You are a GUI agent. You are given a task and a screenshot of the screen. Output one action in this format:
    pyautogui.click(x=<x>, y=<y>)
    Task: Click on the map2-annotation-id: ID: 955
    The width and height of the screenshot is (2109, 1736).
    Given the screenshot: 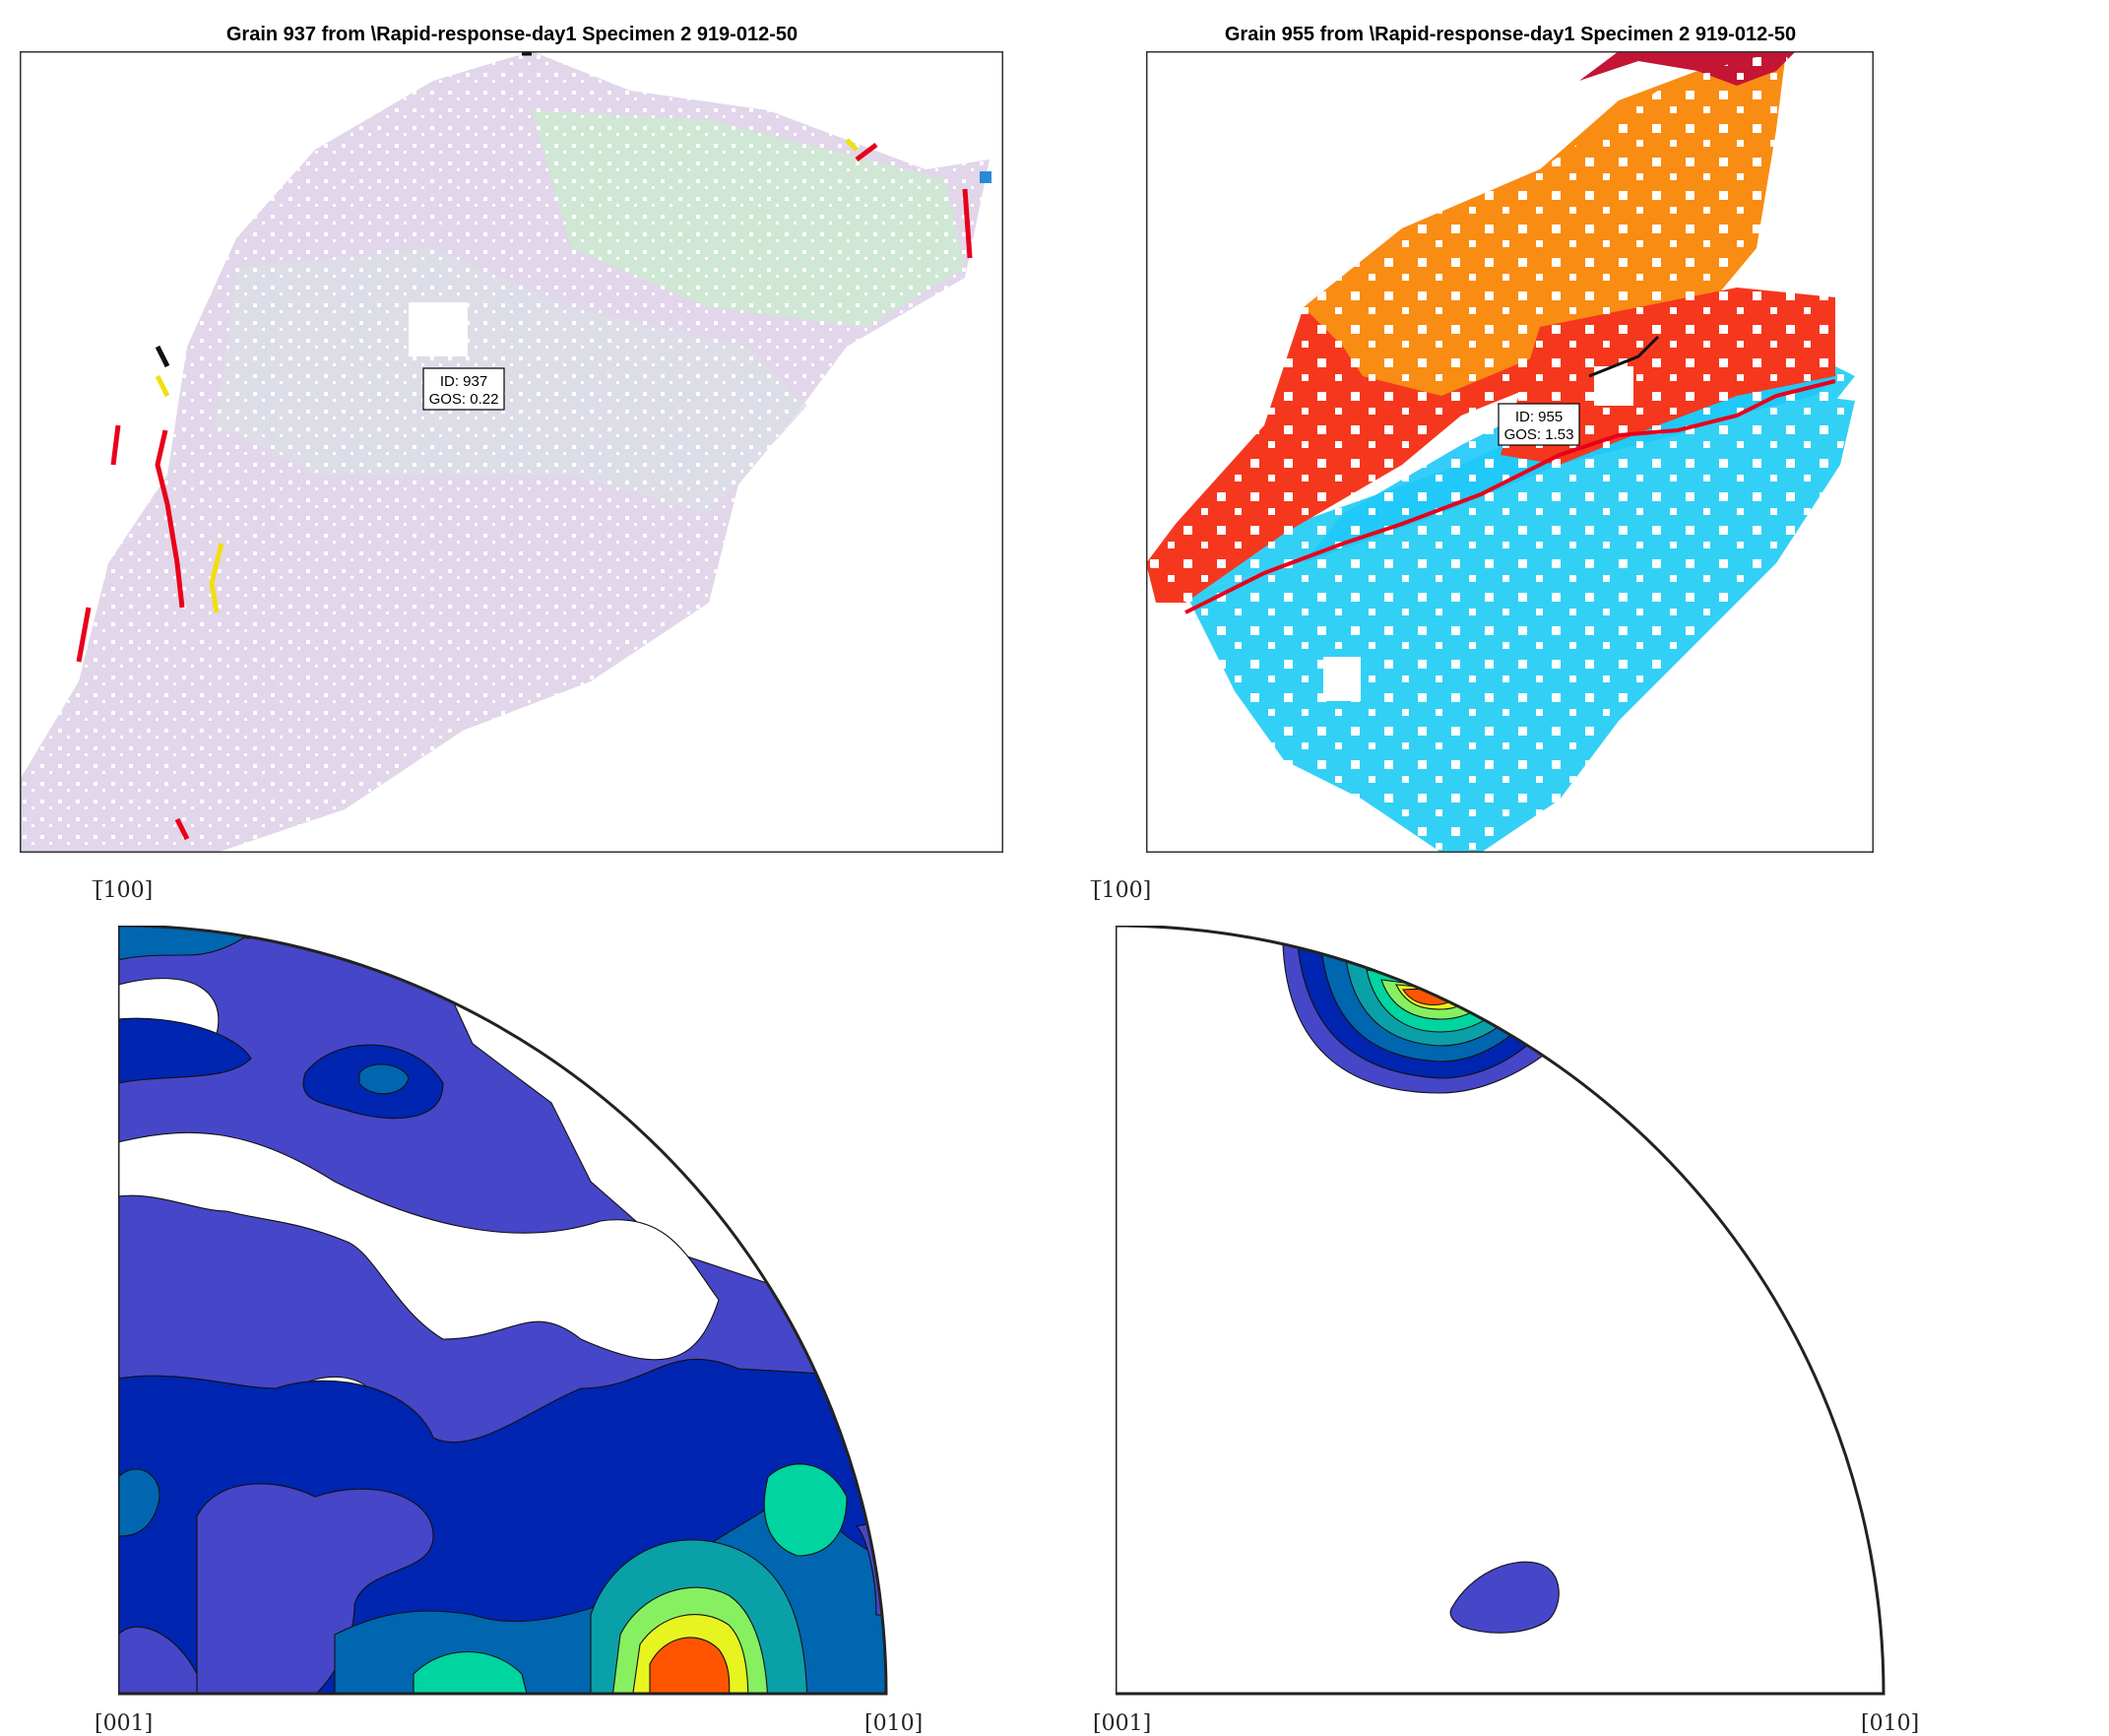 What is the action you would take?
    pyautogui.click(x=1539, y=417)
    